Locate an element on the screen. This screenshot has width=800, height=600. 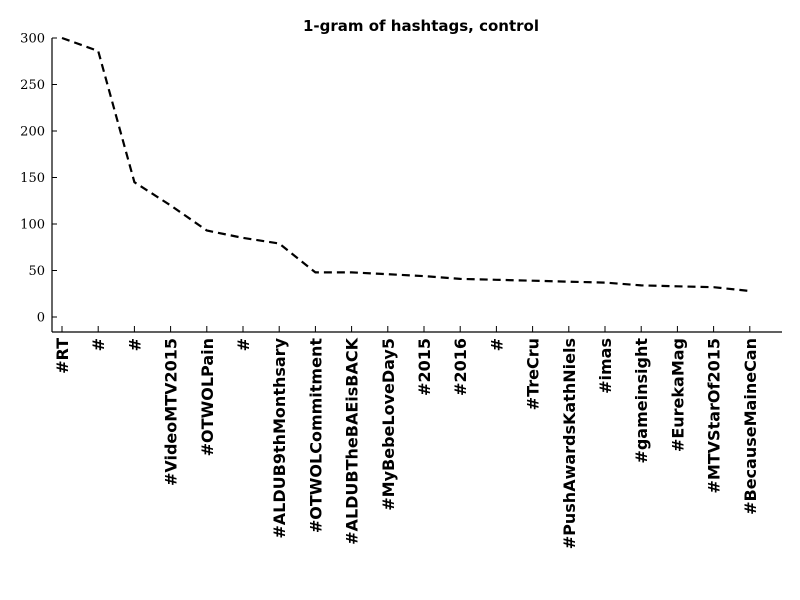
y-tick-label: 150 is located at coordinates (32, 178).